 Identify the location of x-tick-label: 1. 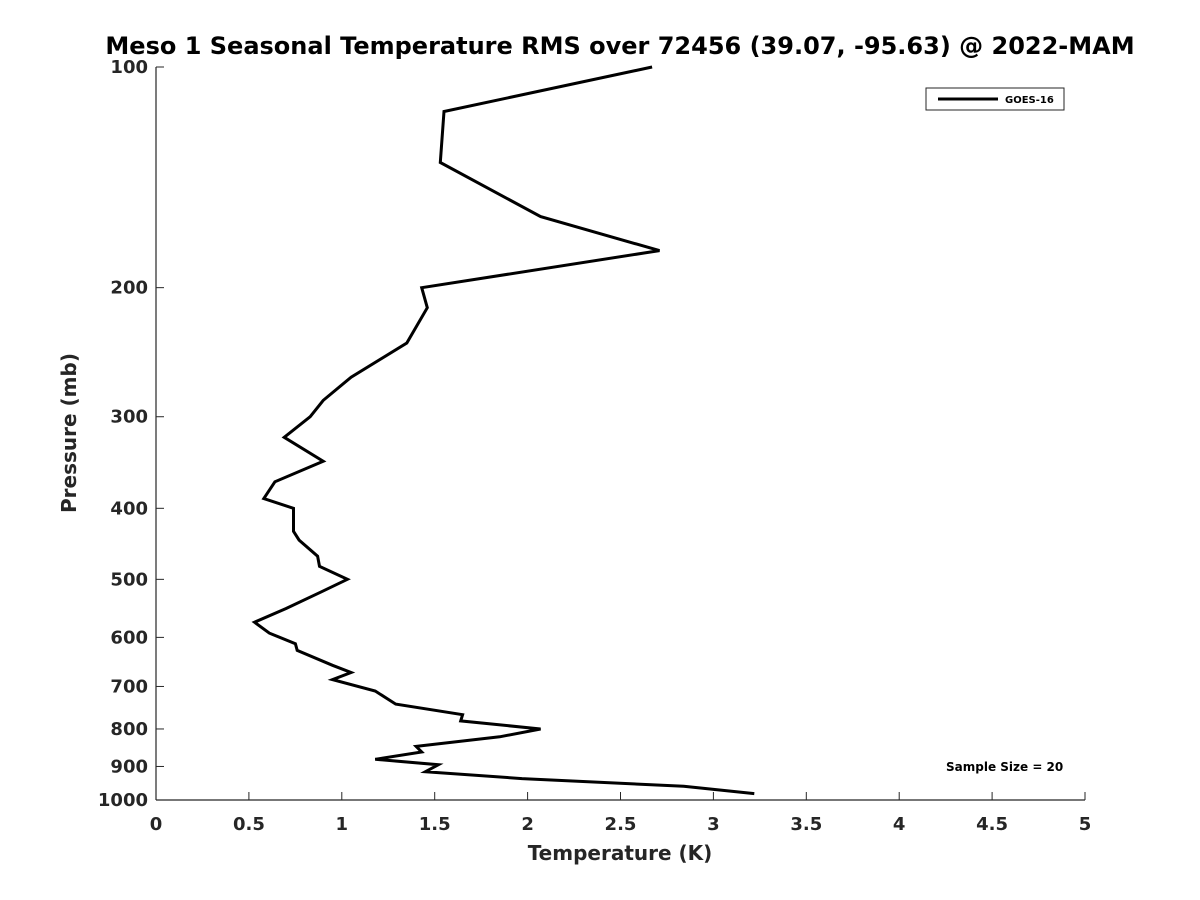
(342, 824).